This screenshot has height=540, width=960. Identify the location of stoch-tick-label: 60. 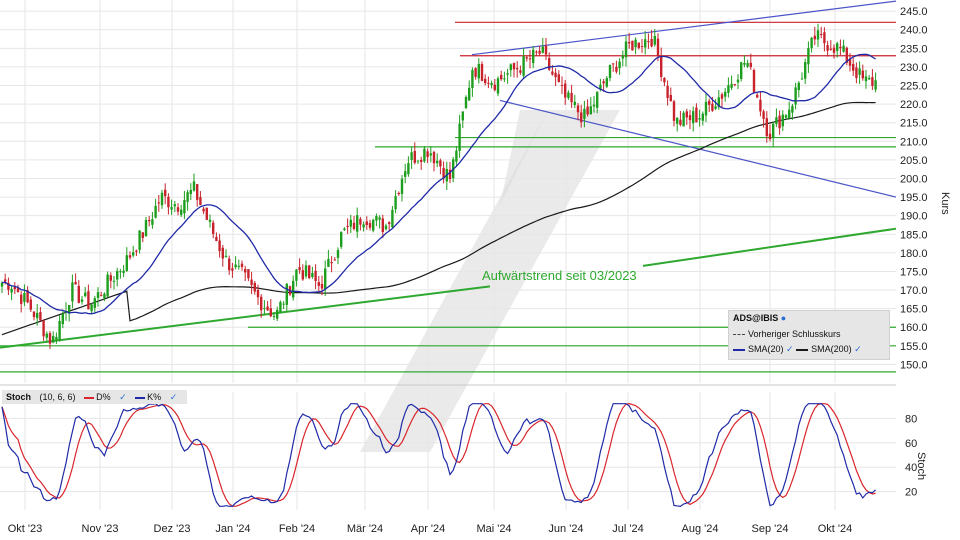
(911, 444).